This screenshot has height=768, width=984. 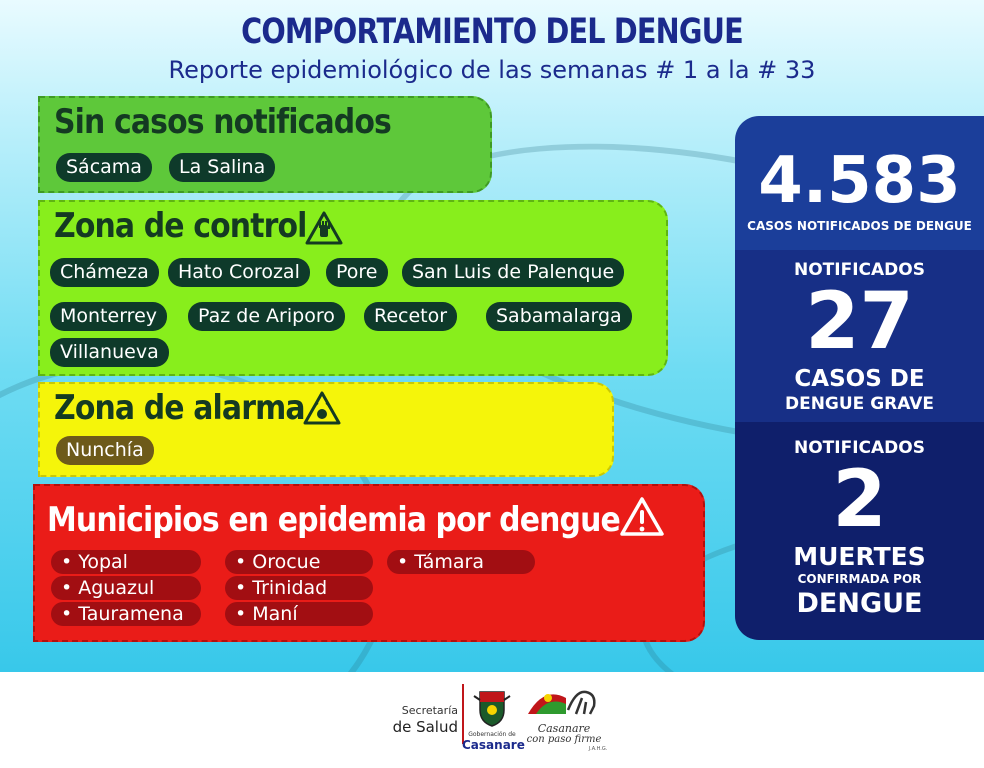 What do you see at coordinates (463, 714) in the screenshot?
I see `footer-divider` at bounding box center [463, 714].